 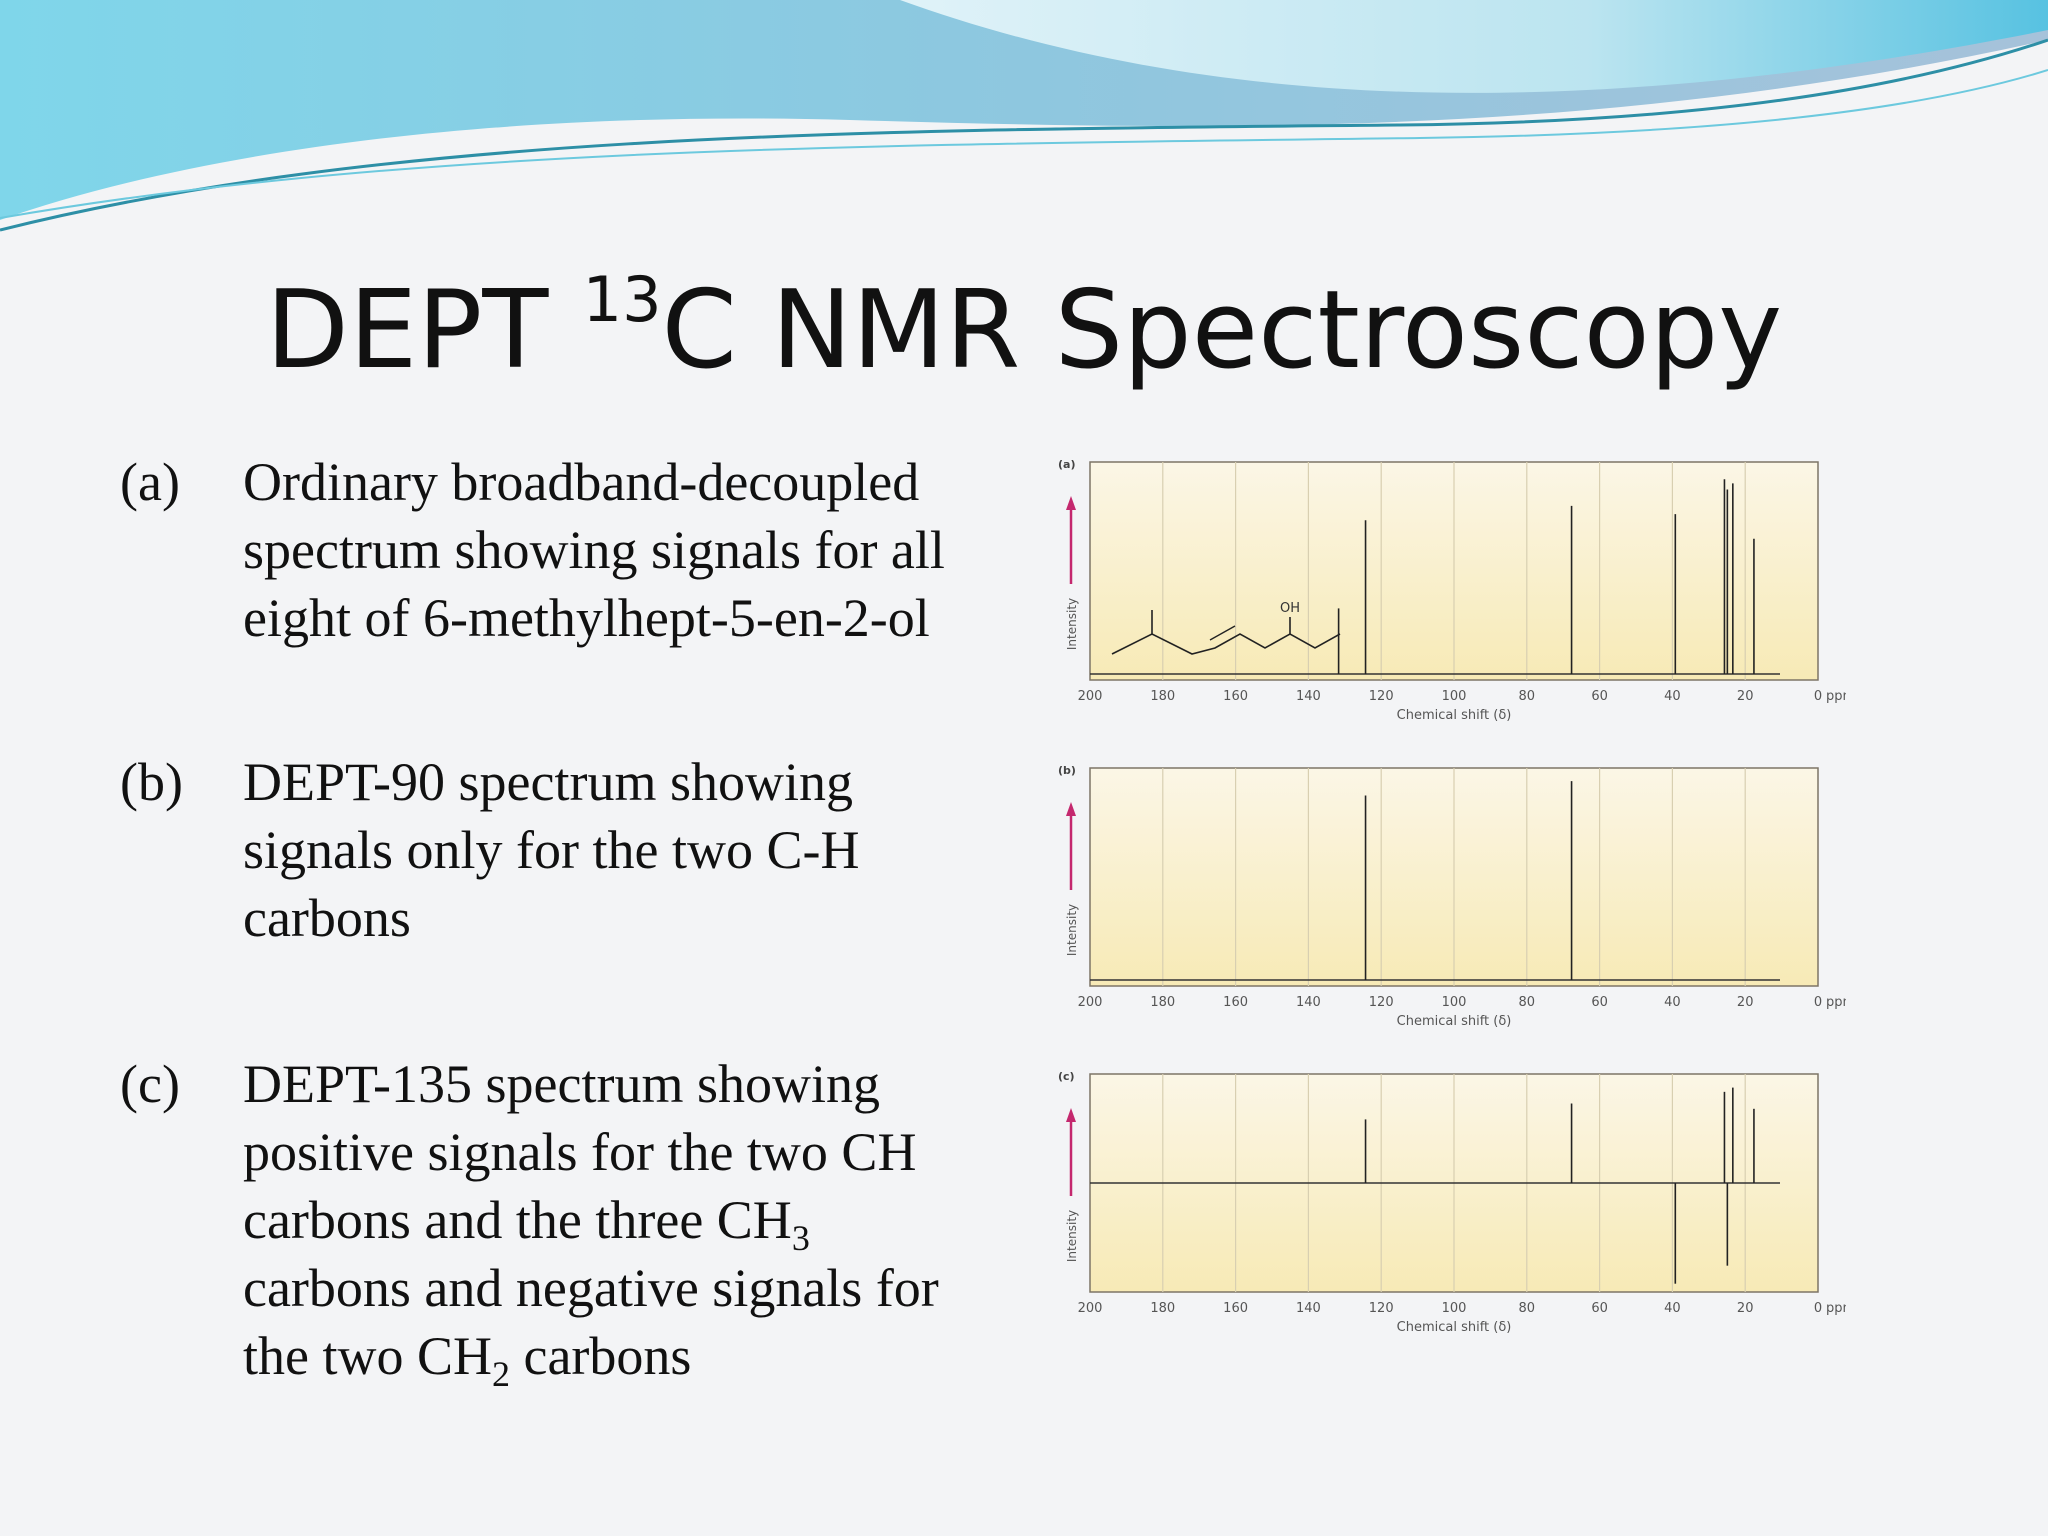 What do you see at coordinates (580, 1152) in the screenshot?
I see `description-line: positive signals for the two CH` at bounding box center [580, 1152].